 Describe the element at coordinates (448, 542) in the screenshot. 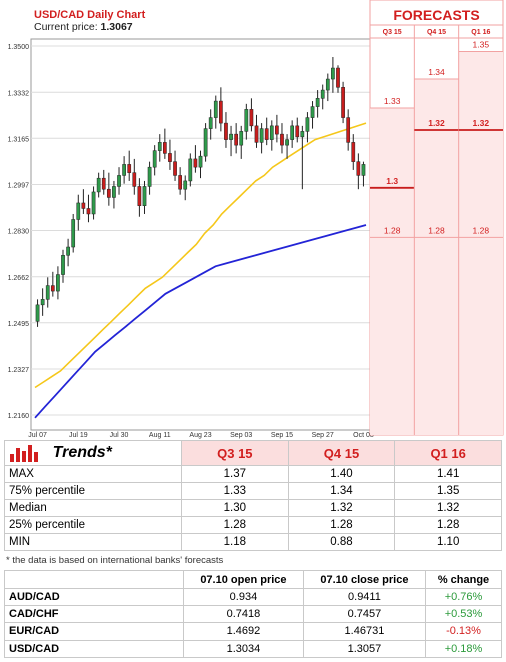

I see `trends-cell: 1.10` at that location.